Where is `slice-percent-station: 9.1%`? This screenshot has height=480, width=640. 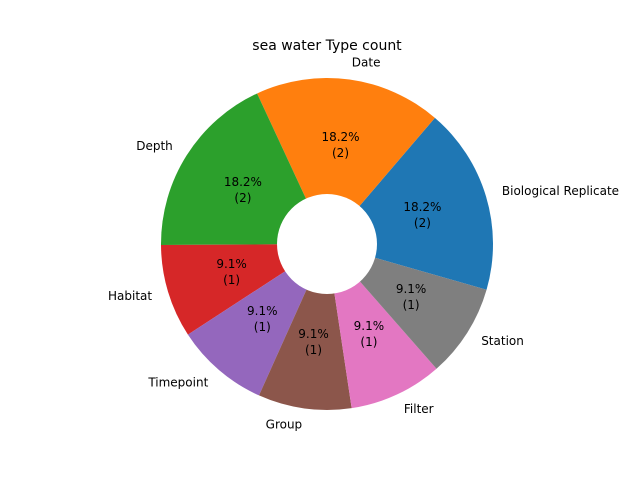 slice-percent-station: 9.1% is located at coordinates (411, 289).